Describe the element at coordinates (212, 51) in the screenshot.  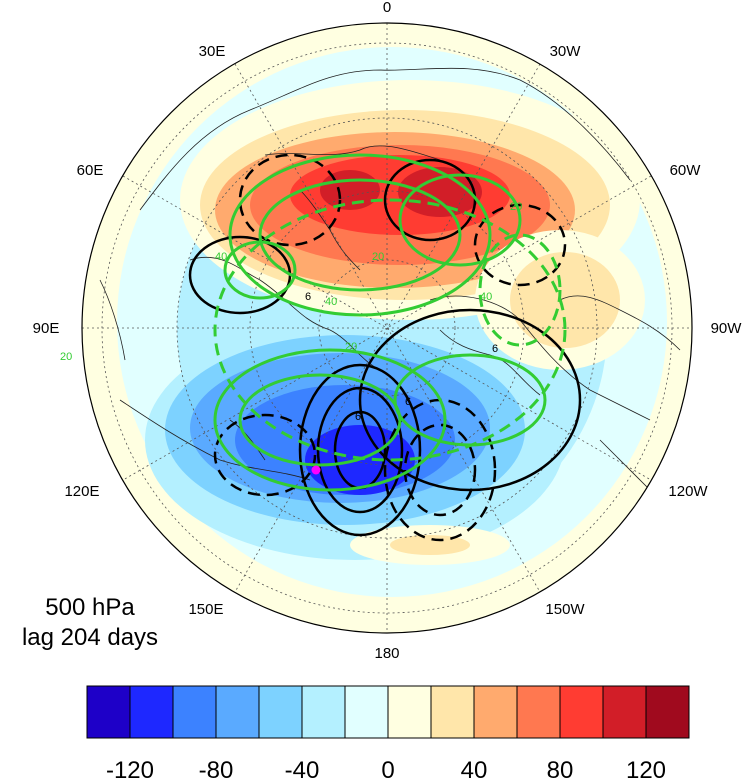
I see `lon-label-30e: 30E` at that location.